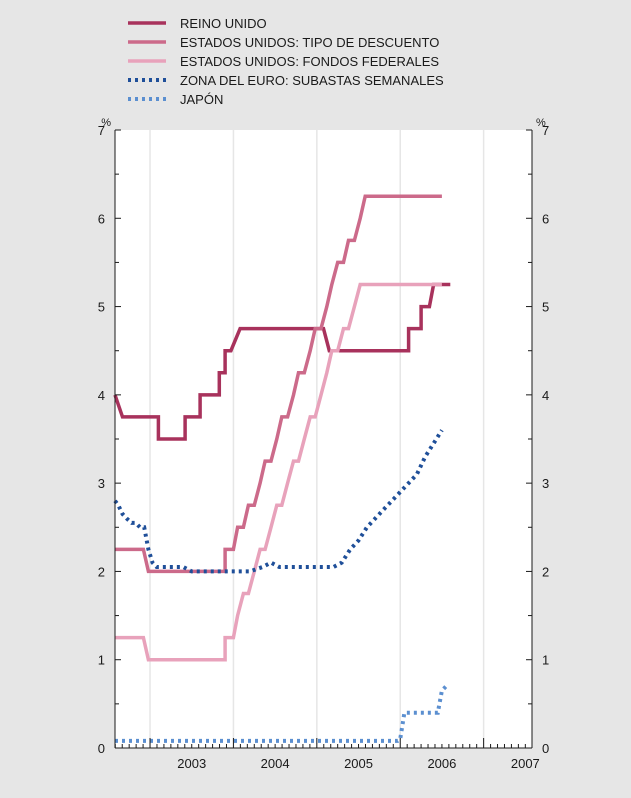 Image resolution: width=631 pixels, height=798 pixels. I want to click on y-tick-label-left: 3, so click(101, 483).